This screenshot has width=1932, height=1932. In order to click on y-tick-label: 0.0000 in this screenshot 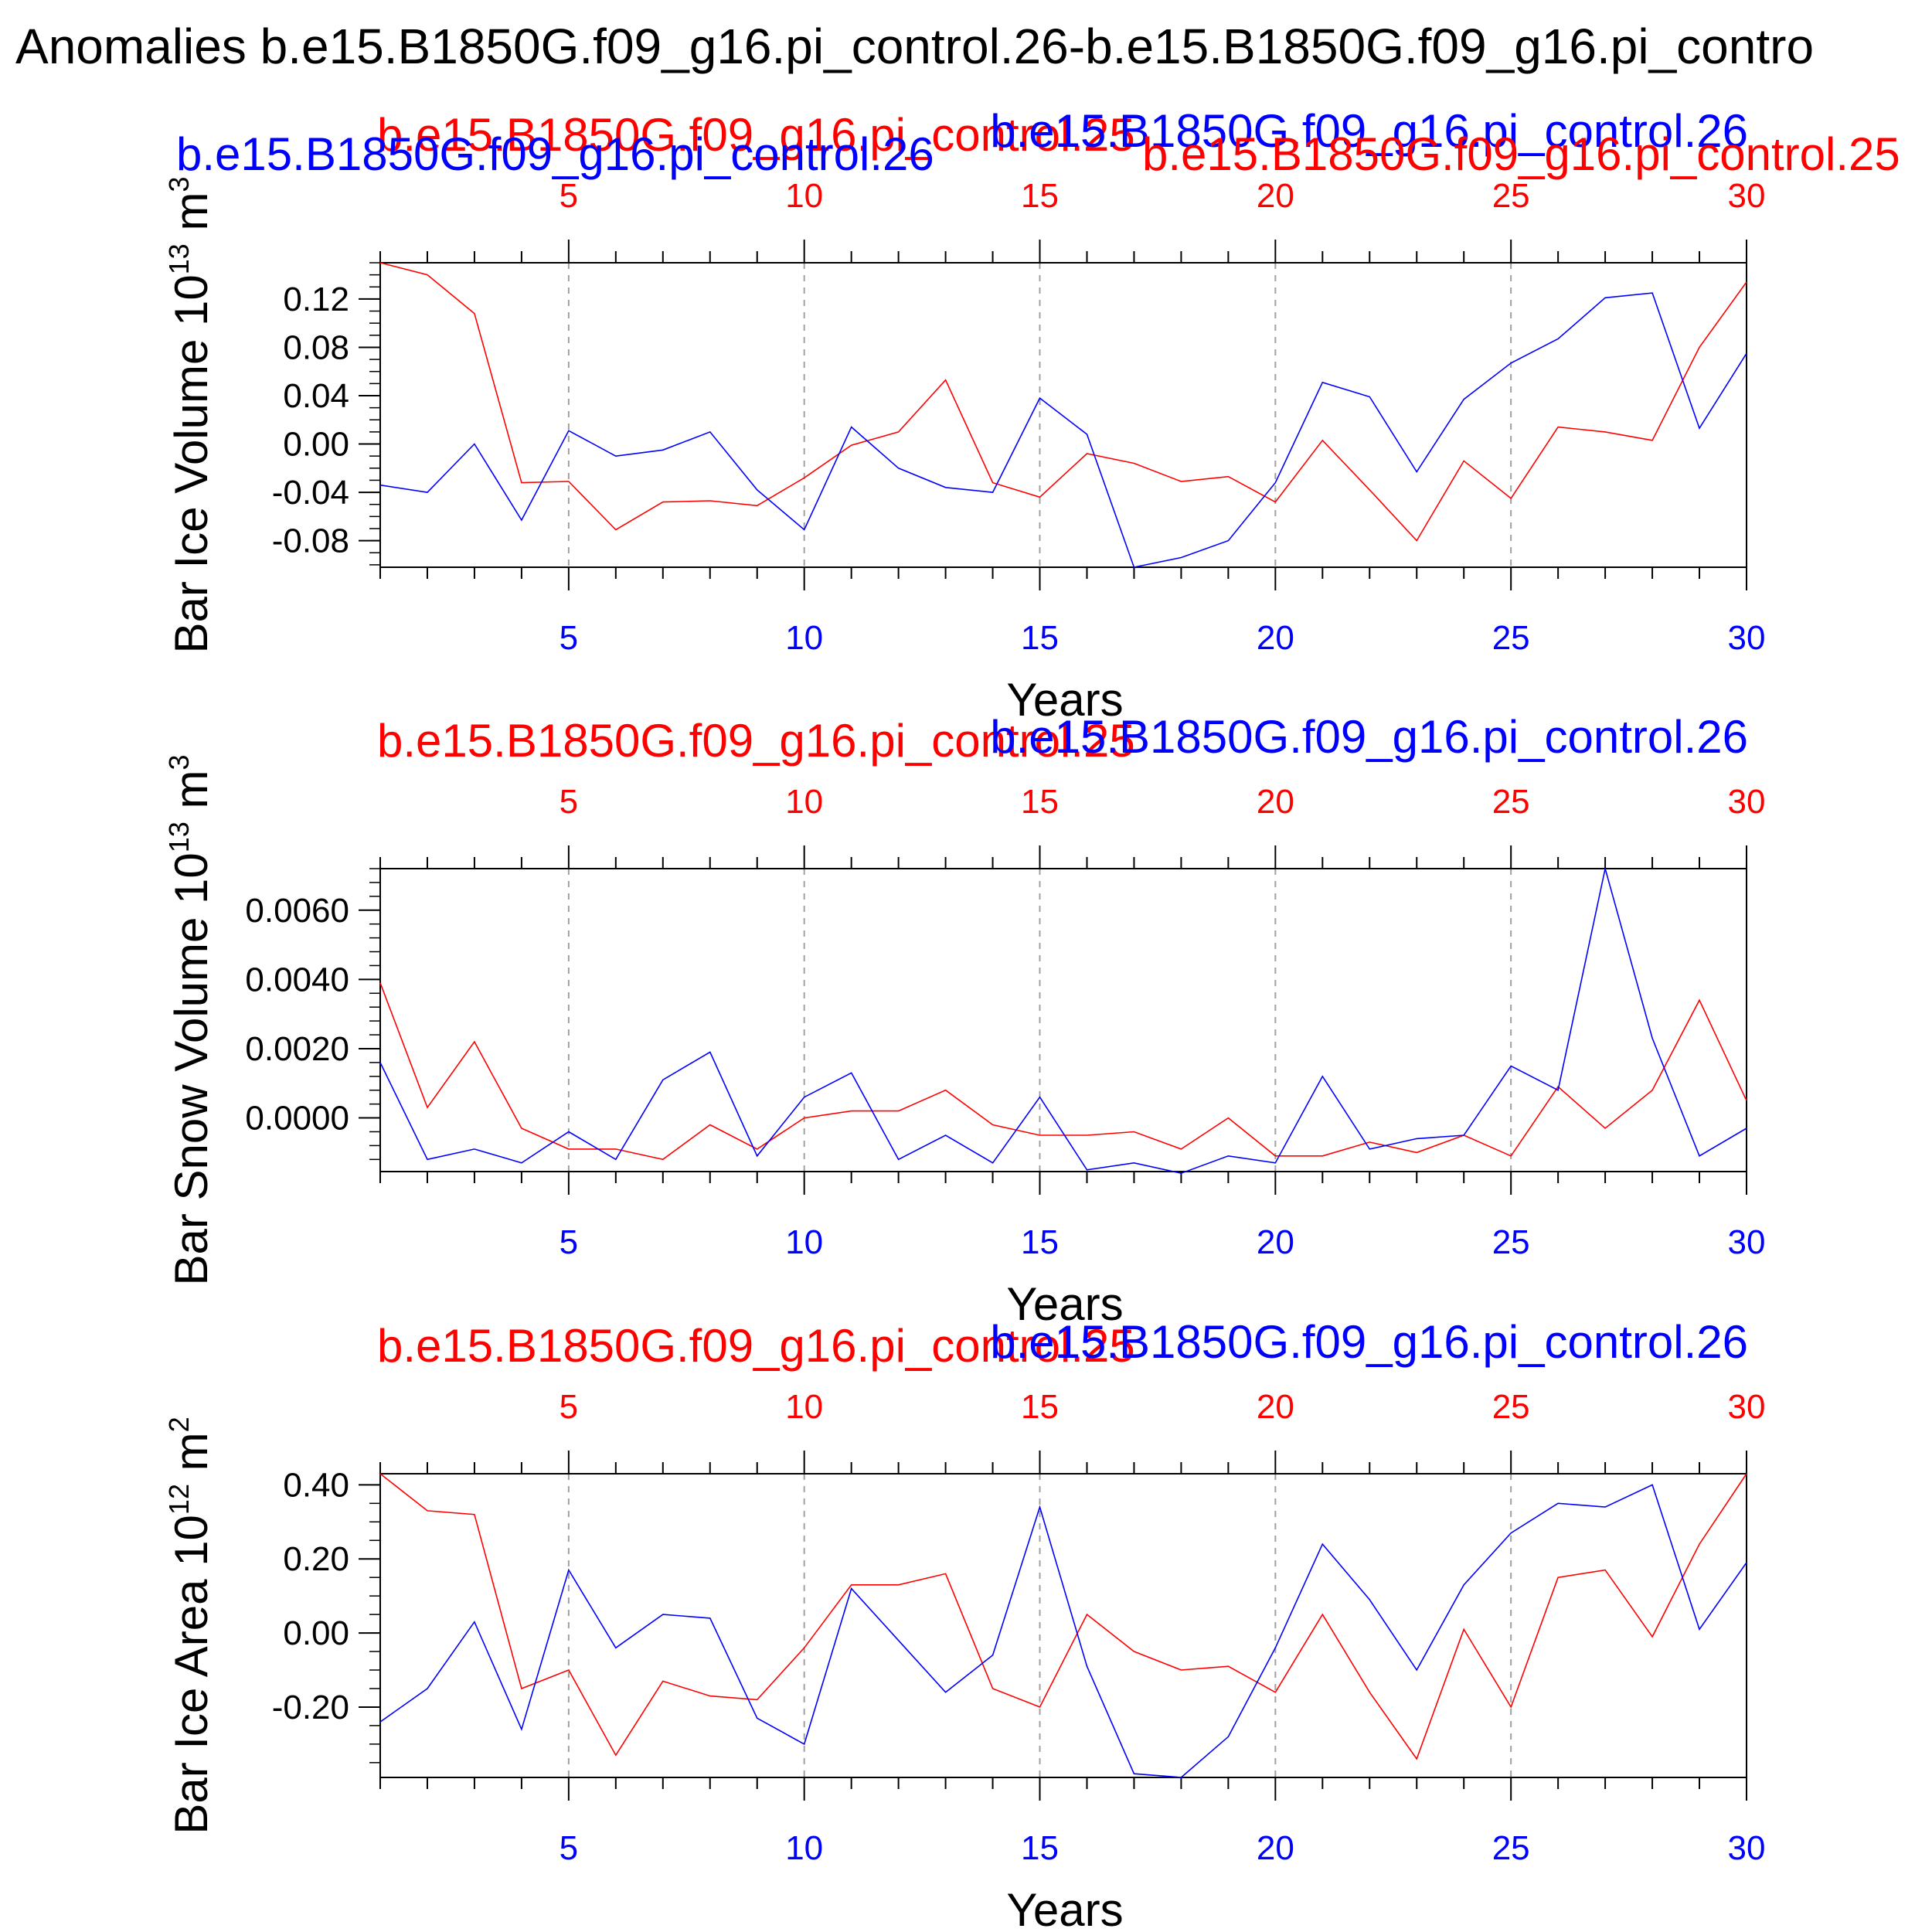, I will do `click(297, 1119)`.